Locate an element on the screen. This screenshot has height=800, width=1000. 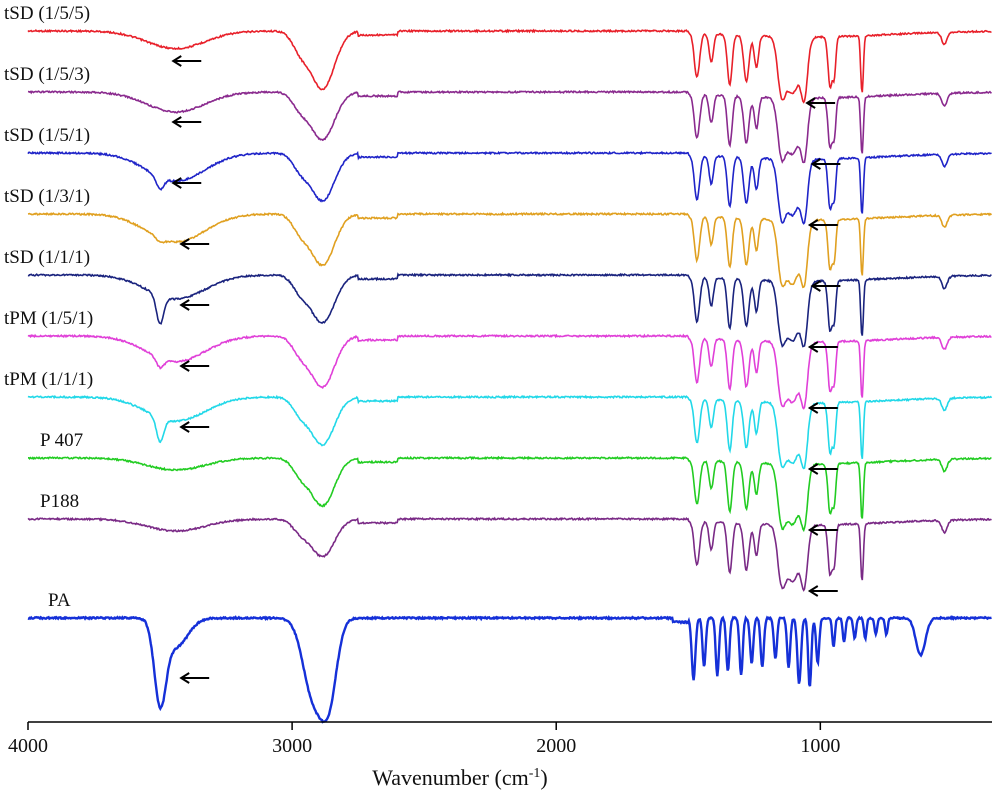
series-label: P188 is located at coordinates (59, 501).